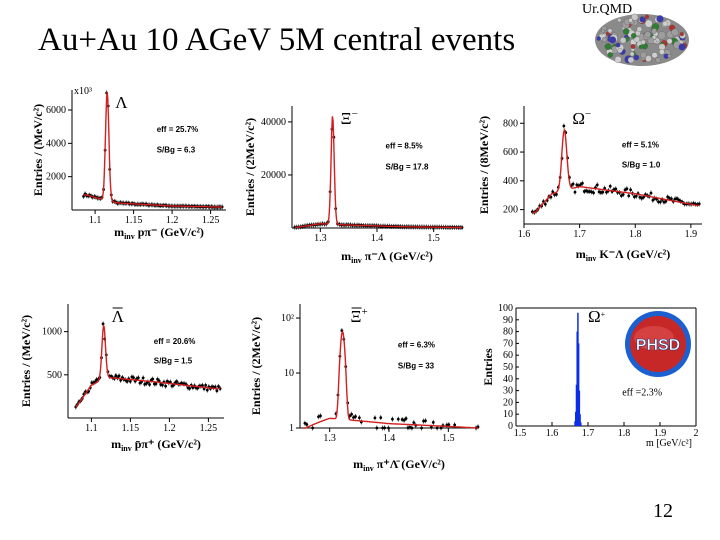 This screenshot has height=540, width=720. I want to click on signal-background-label: S/Bg = 6.3, so click(176, 149).